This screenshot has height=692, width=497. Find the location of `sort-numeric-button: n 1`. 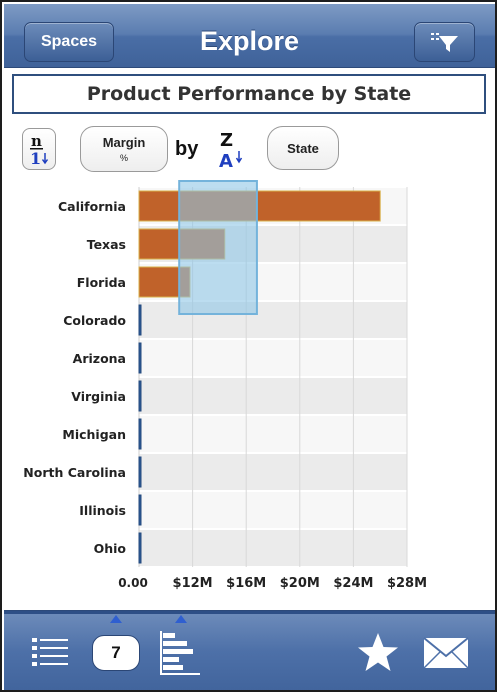

sort-numeric-button: n 1 is located at coordinates (39, 149).